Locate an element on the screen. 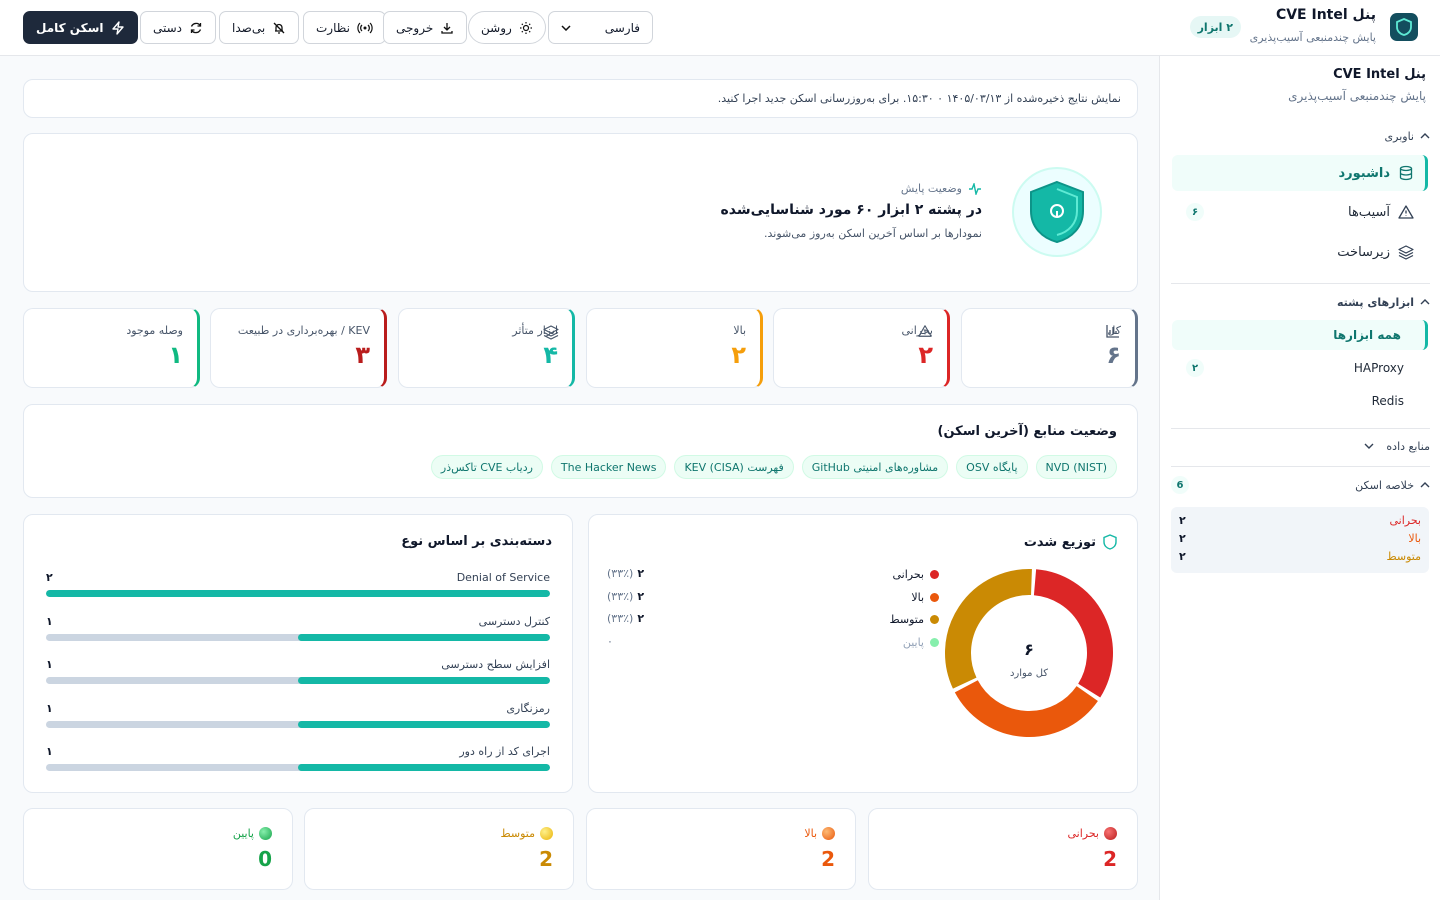 The image size is (1440, 900). language-select: فارسی is located at coordinates (600, 27).